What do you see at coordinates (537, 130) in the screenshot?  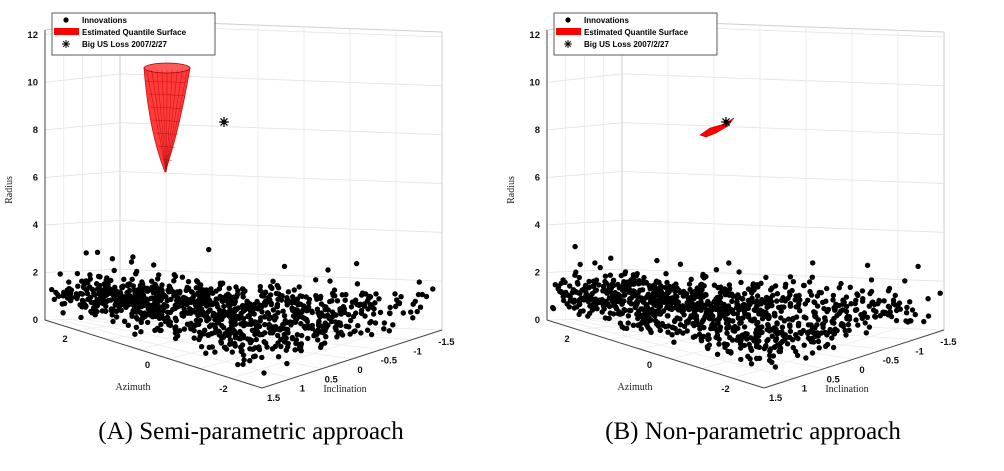 I see `z-tick-label: 8` at bounding box center [537, 130].